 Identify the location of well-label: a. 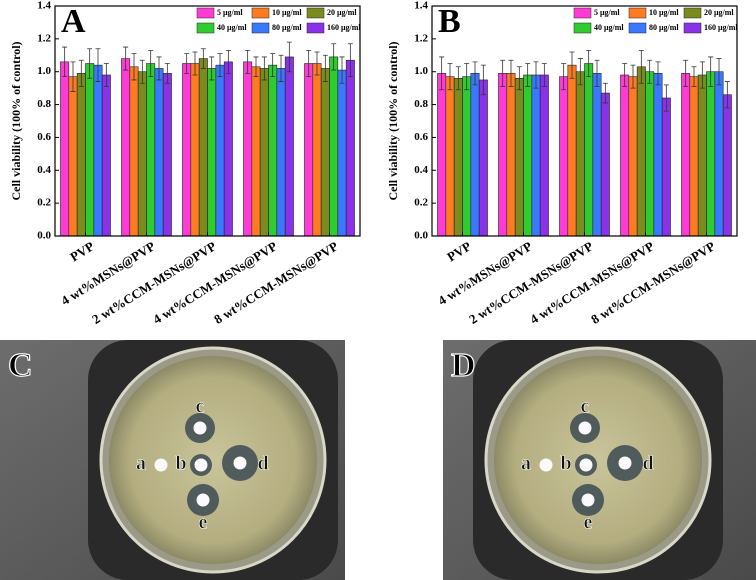
(141, 464).